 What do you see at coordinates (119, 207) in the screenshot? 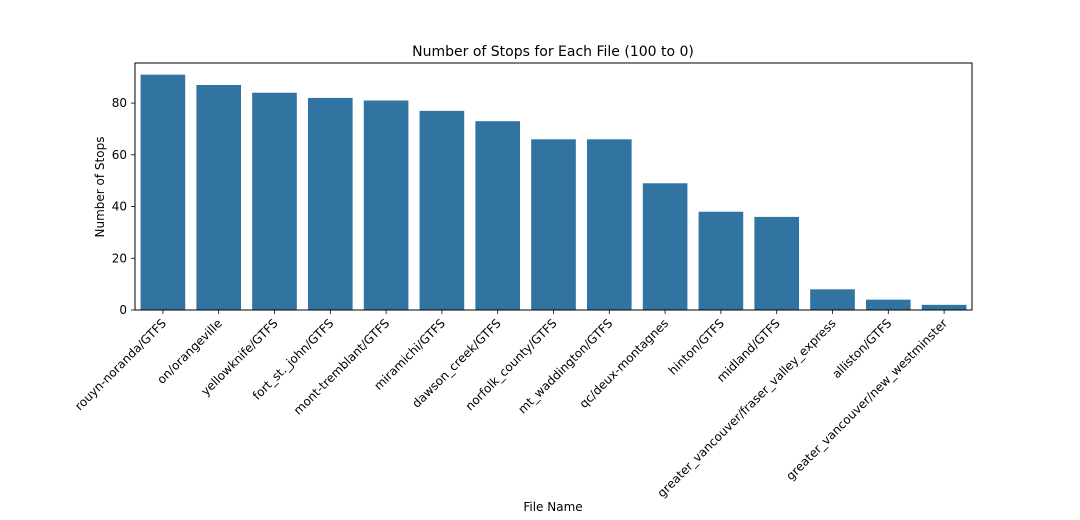
I see `y-tick-label: 40` at bounding box center [119, 207].